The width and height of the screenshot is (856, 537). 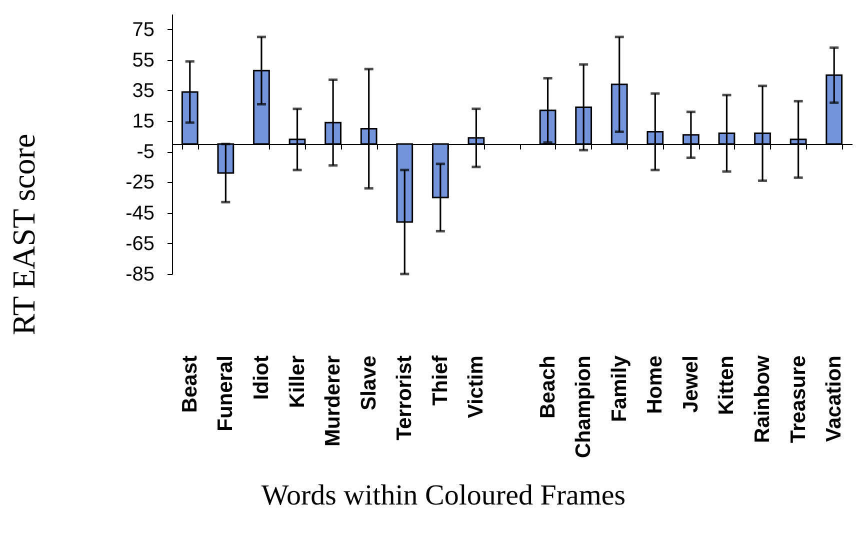 What do you see at coordinates (443, 496) in the screenshot?
I see `x-axis-title: Words within Coloured Frames` at bounding box center [443, 496].